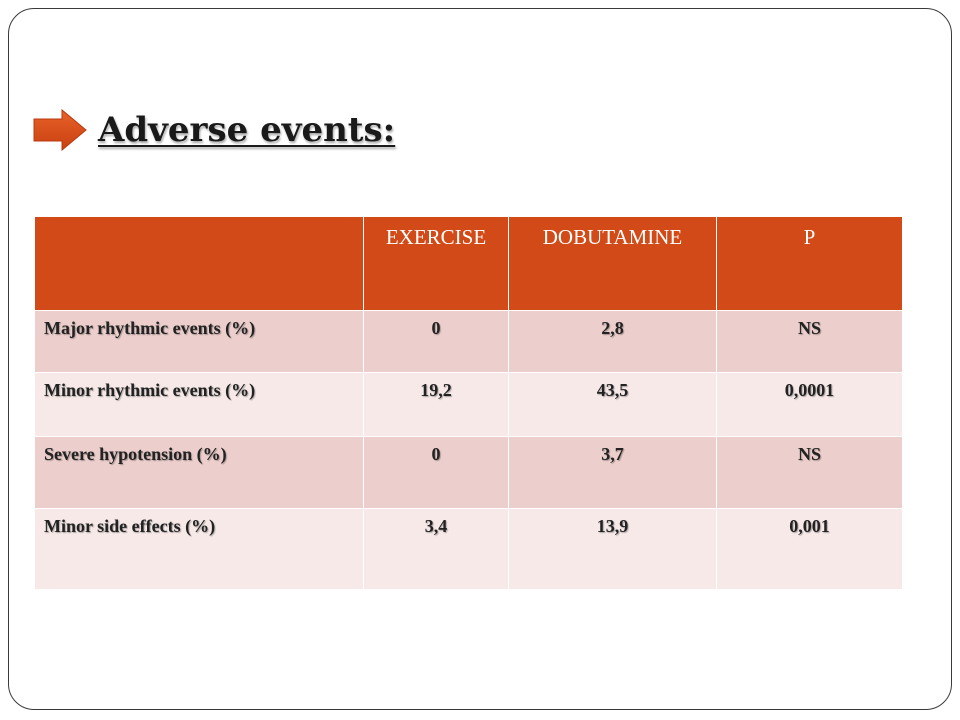  I want to click on dobutamine-value: 3,7, so click(612, 472).